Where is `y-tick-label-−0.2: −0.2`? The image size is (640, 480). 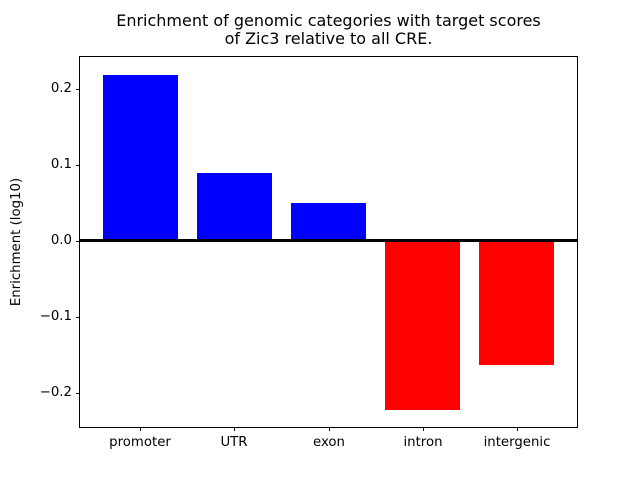 y-tick-label-−0.2: −0.2 is located at coordinates (55, 392).